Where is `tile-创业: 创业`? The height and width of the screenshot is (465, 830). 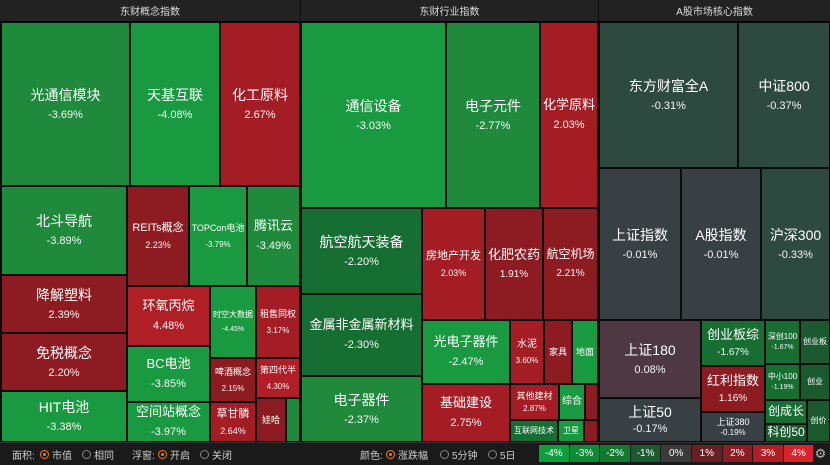 tile-创业: 创业 is located at coordinates (815, 382).